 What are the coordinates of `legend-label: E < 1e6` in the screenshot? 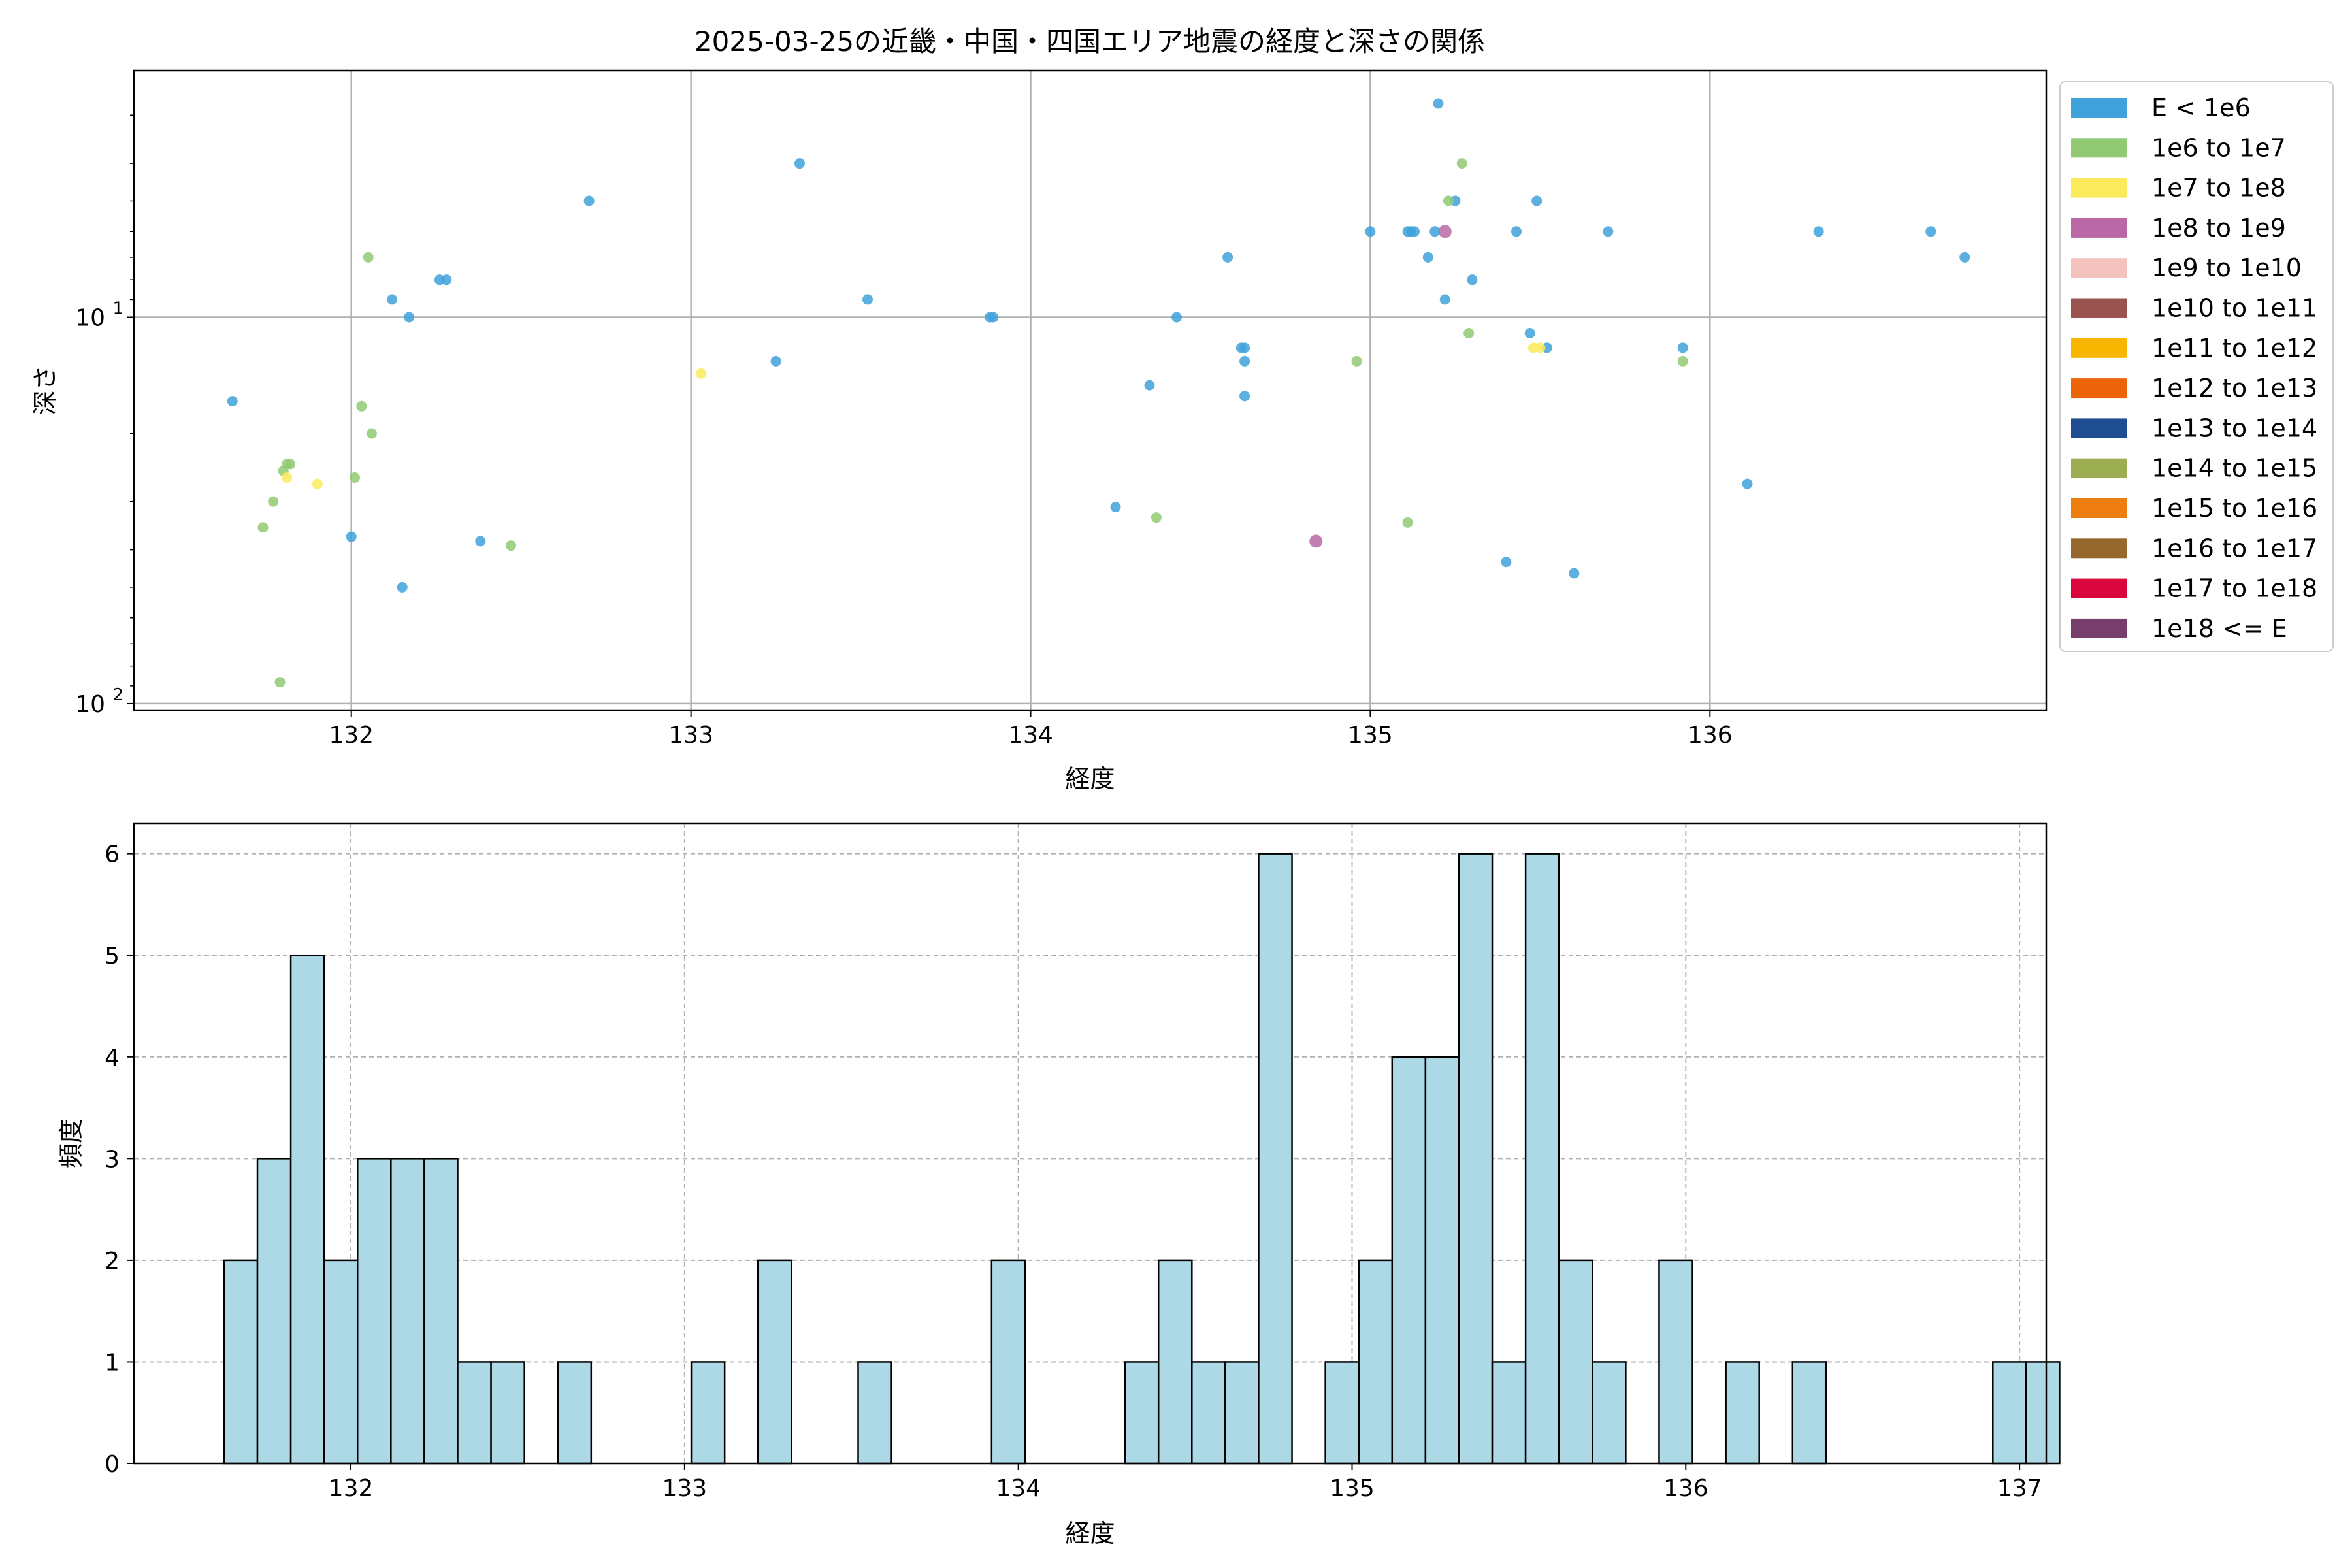 It's located at (2201, 107).